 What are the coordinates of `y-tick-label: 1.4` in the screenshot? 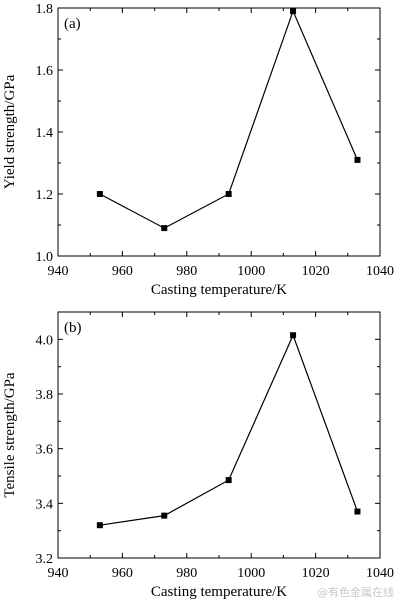 It's located at (45, 133).